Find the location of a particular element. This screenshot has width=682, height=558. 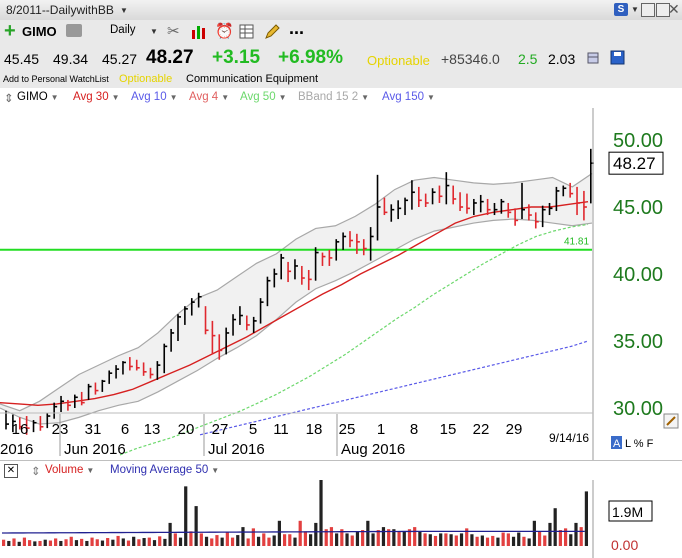

chevron-down-icon: ▼ is located at coordinates (635, 9).